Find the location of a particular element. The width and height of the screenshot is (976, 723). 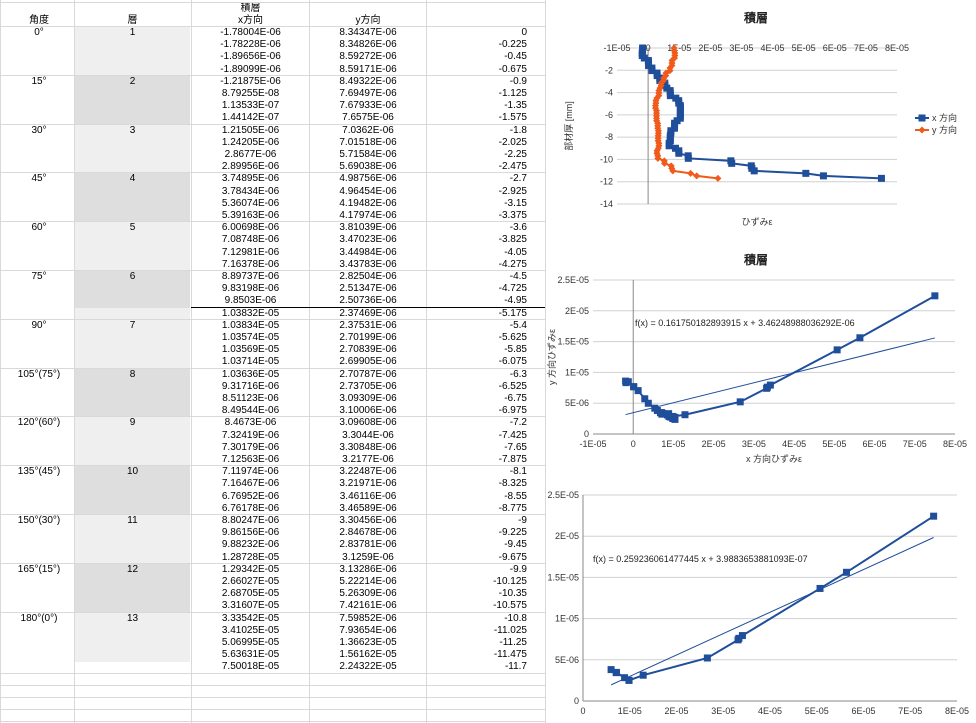

height-cell: -1.575 is located at coordinates (512, 118).